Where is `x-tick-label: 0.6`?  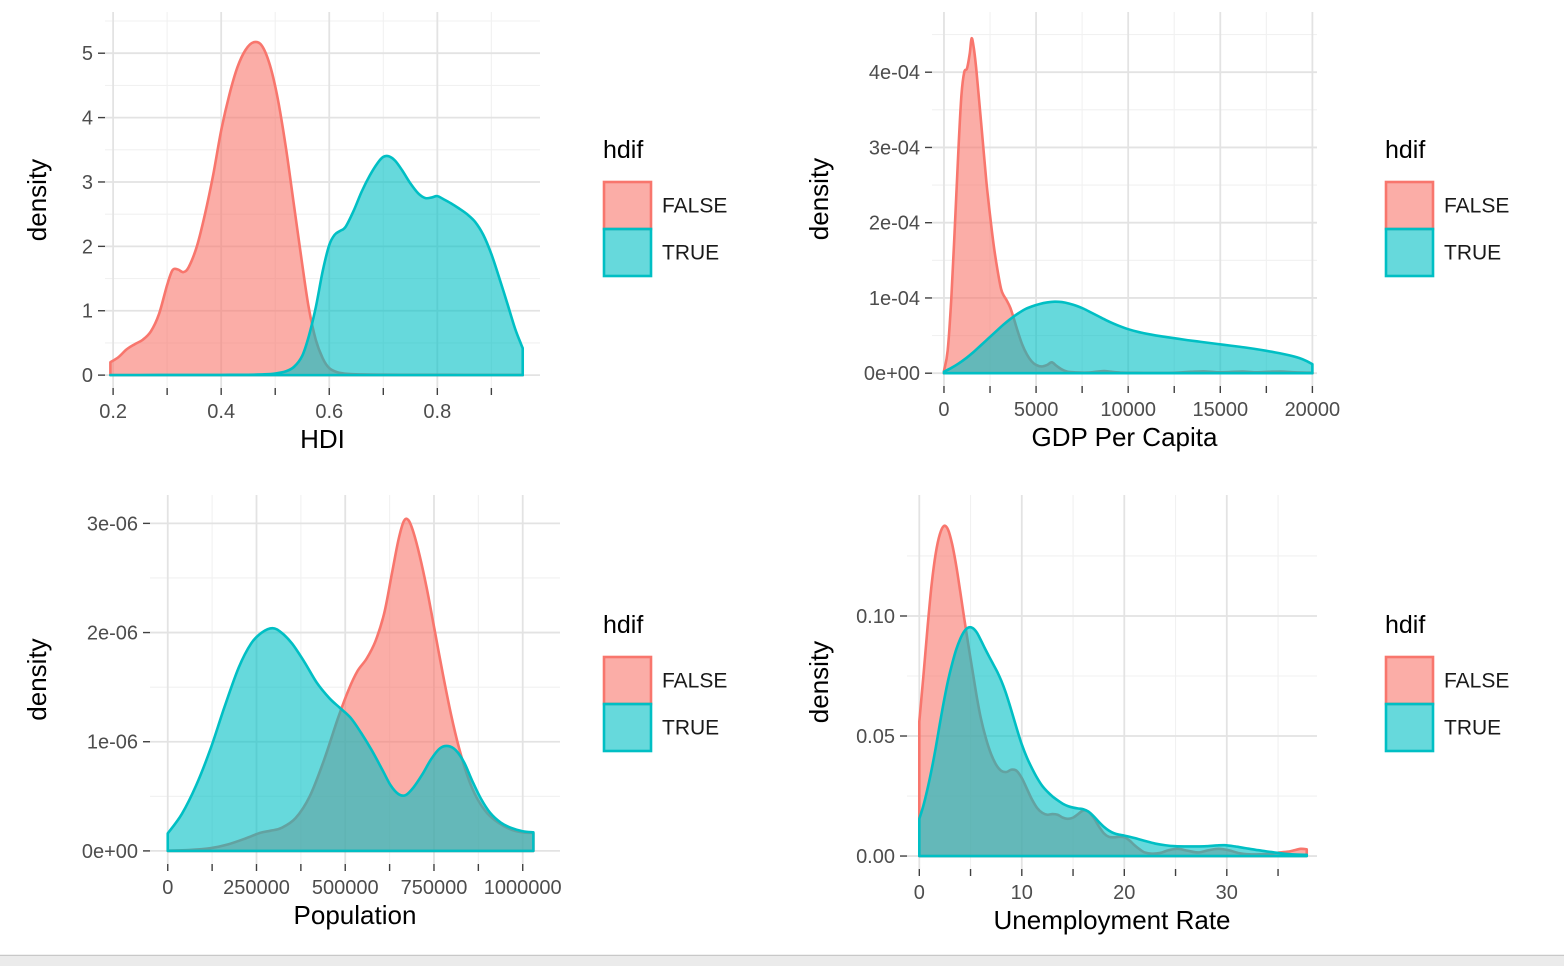
x-tick-label: 0.6 is located at coordinates (329, 412).